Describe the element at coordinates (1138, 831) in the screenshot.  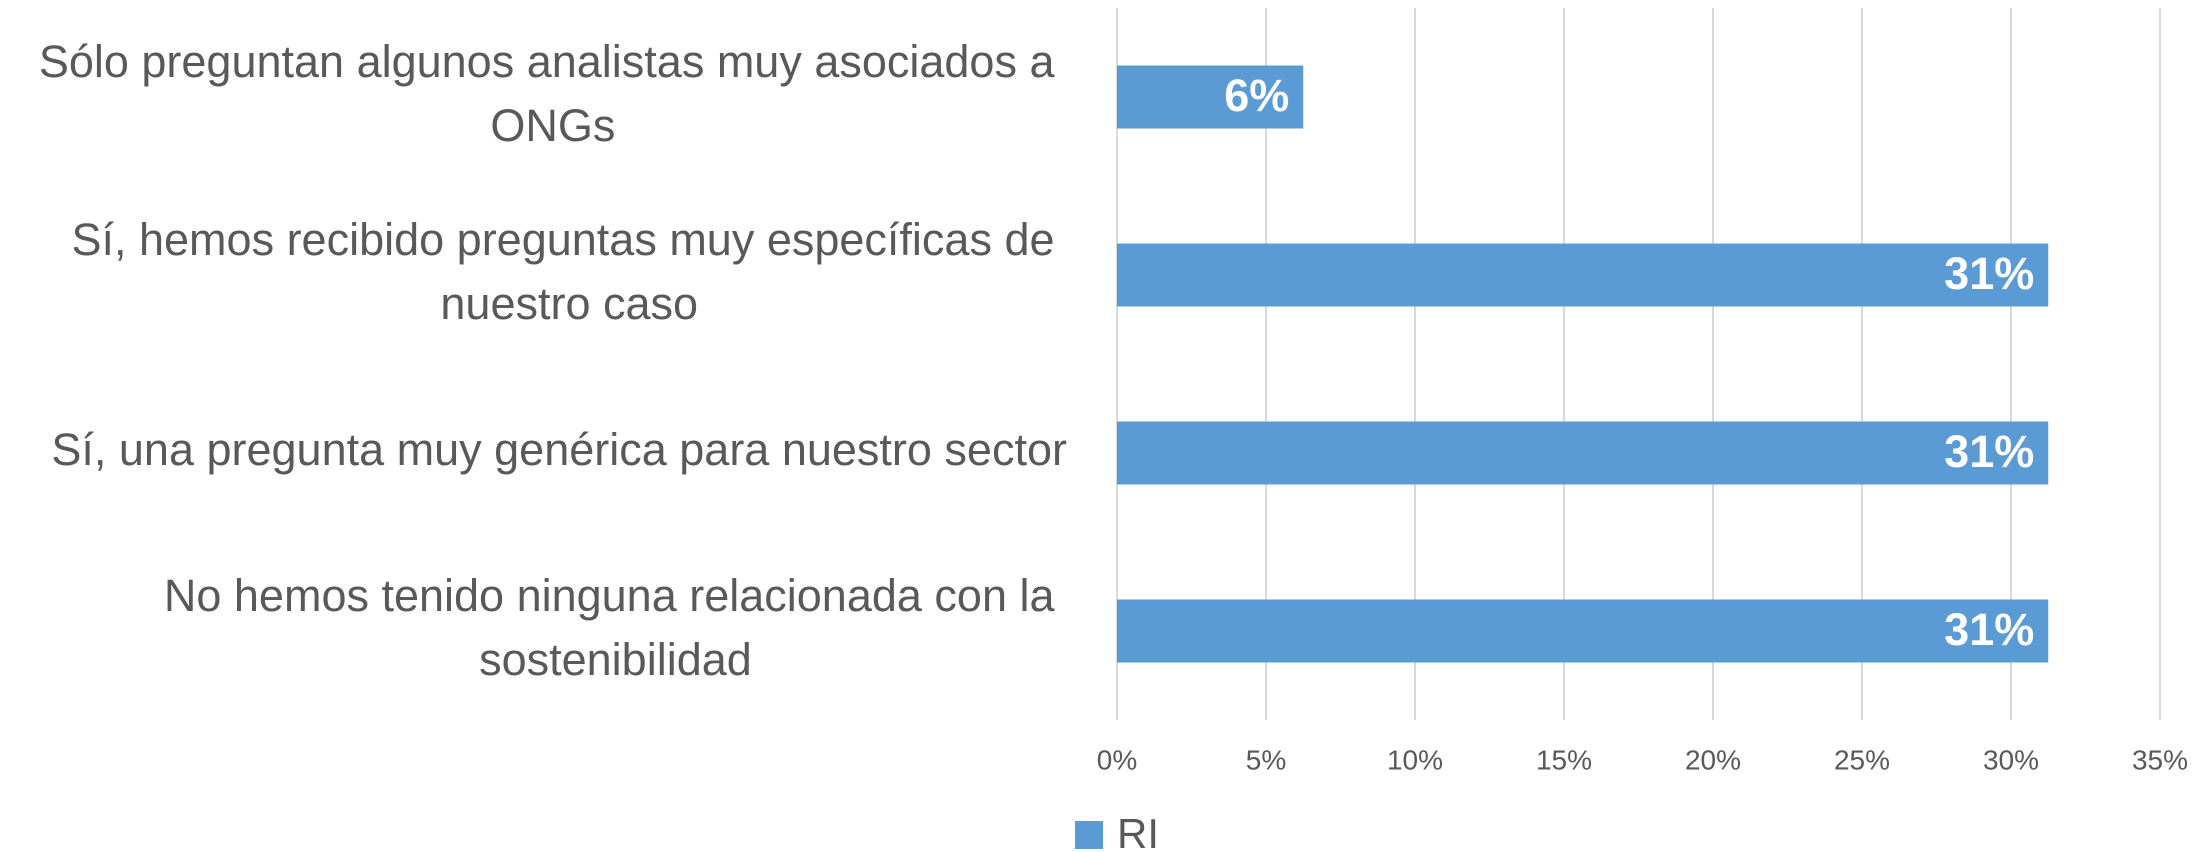
I see `legend-label: RI` at that location.